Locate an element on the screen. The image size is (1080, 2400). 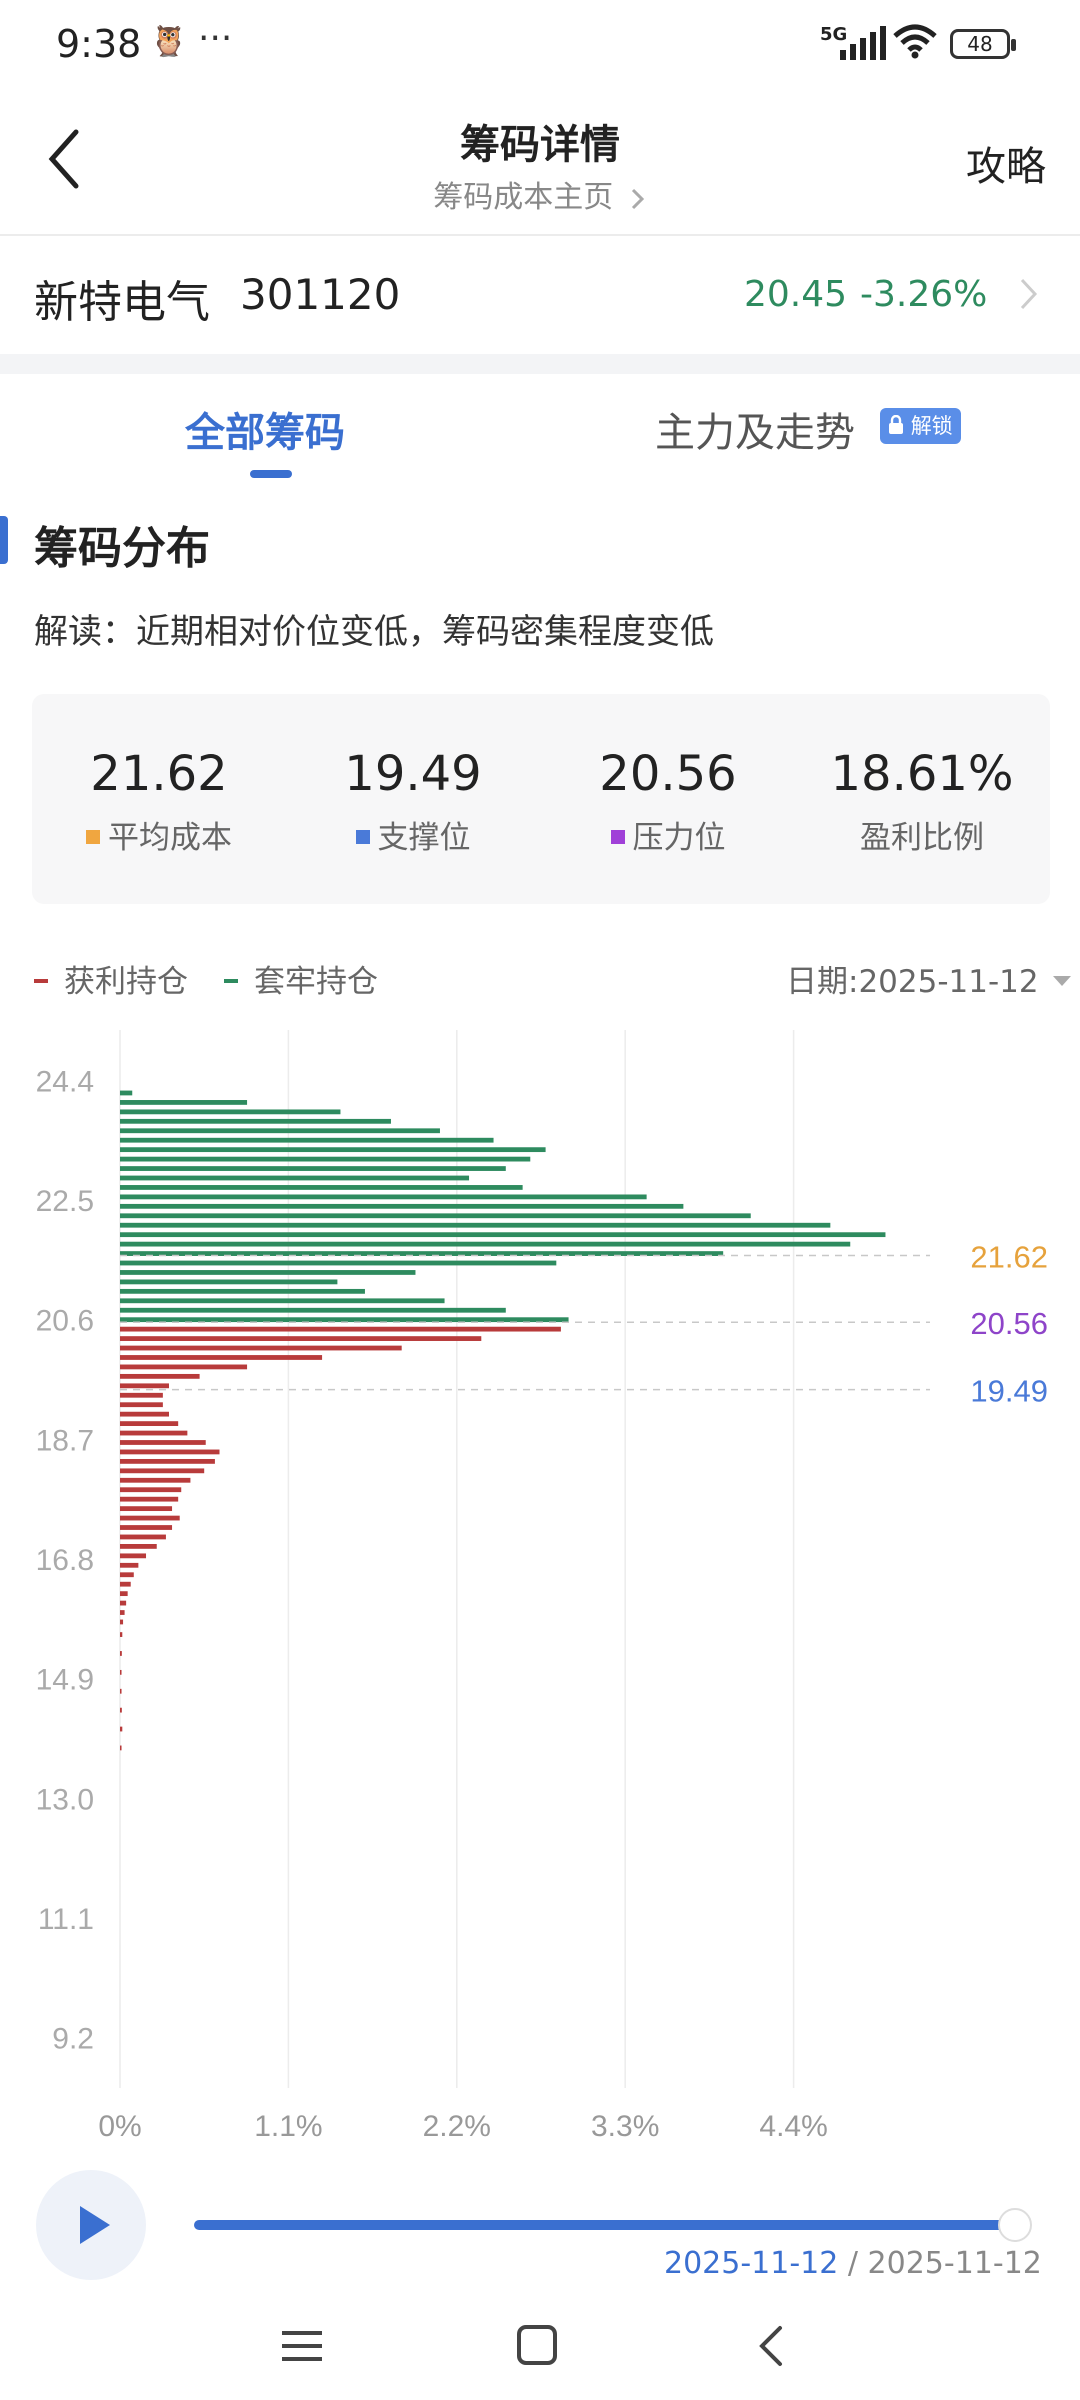
wifi-icon is located at coordinates (915, 41).